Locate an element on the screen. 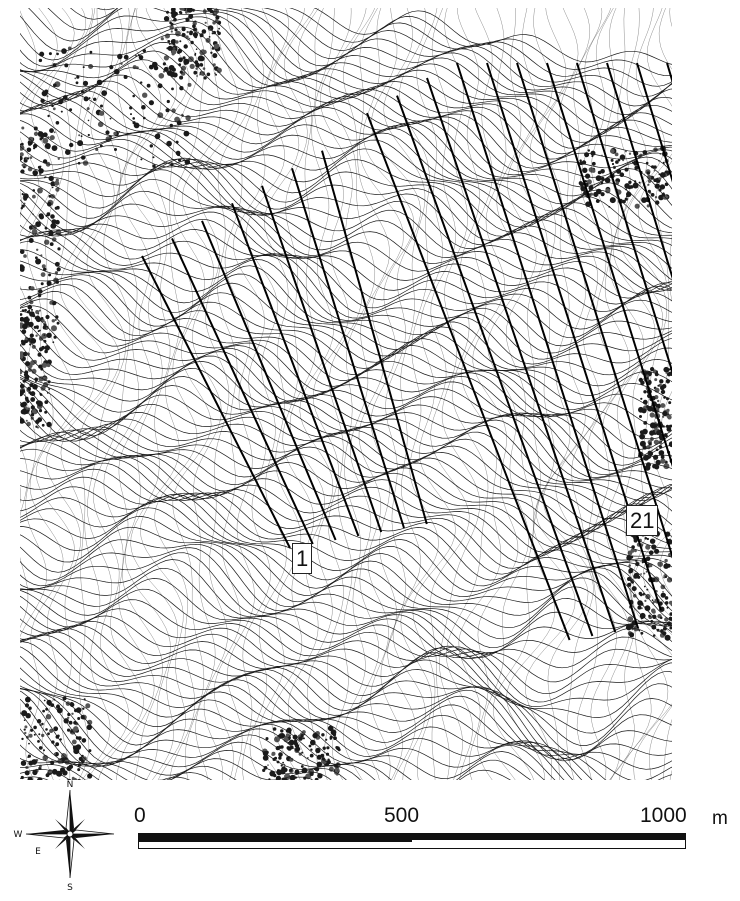 Image resolution: width=740 pixels, height=901 pixels. scale-bar is located at coordinates (412, 841).